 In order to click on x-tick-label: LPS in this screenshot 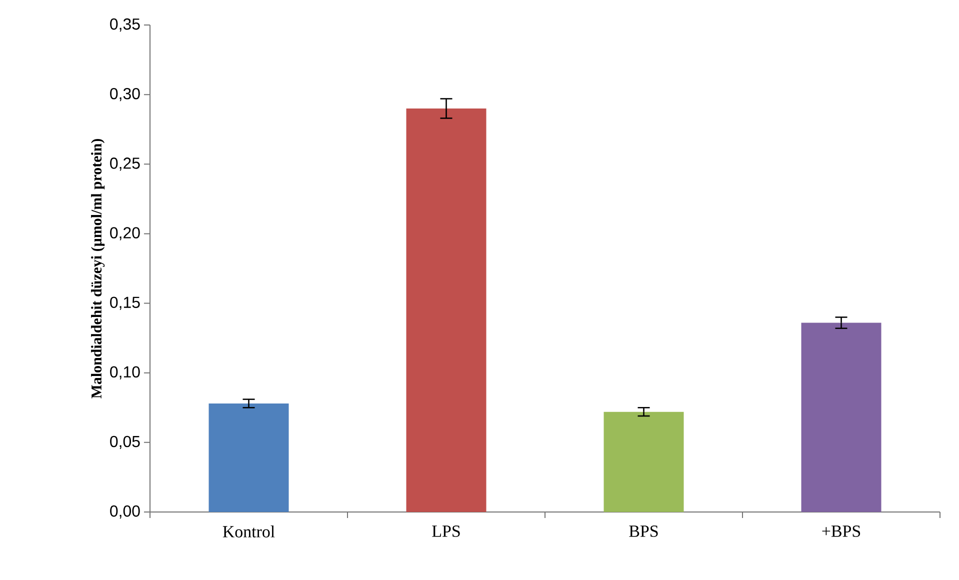, I will do `click(446, 531)`.